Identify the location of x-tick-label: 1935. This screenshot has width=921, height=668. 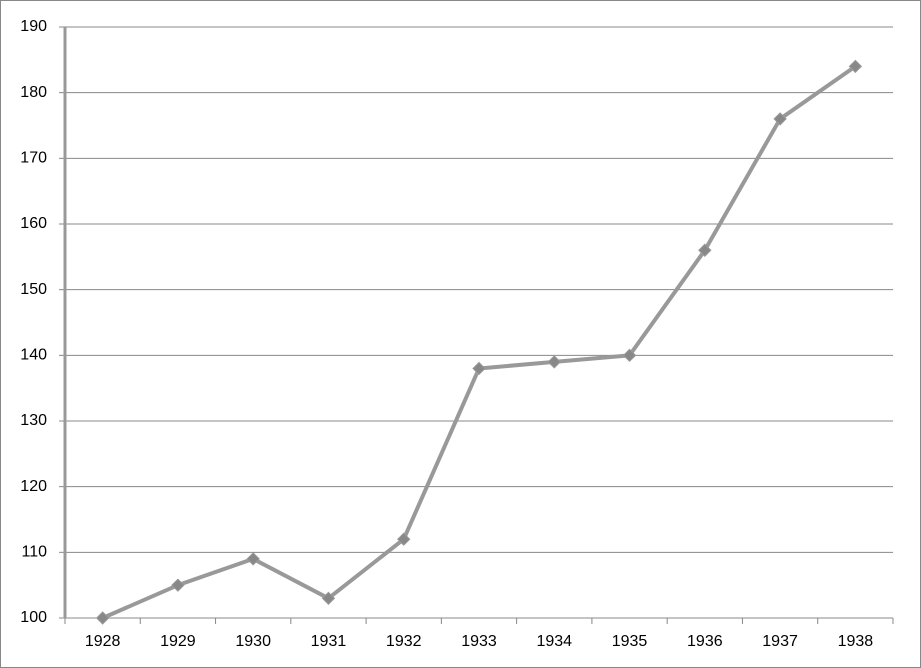
(630, 641).